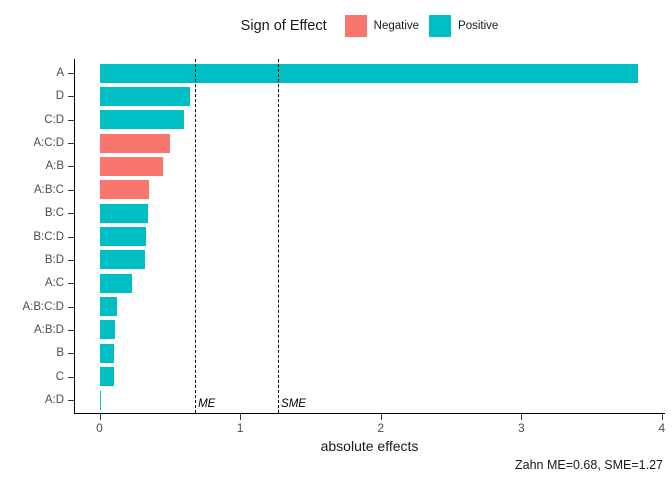 The height and width of the screenshot is (480, 672). Describe the element at coordinates (59, 376) in the screenshot. I see `y-axis-label-C: C` at that location.